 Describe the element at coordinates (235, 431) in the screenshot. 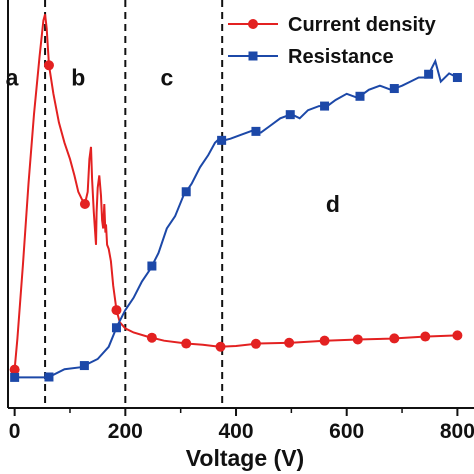

I see `x-tick-label: 400` at that location.